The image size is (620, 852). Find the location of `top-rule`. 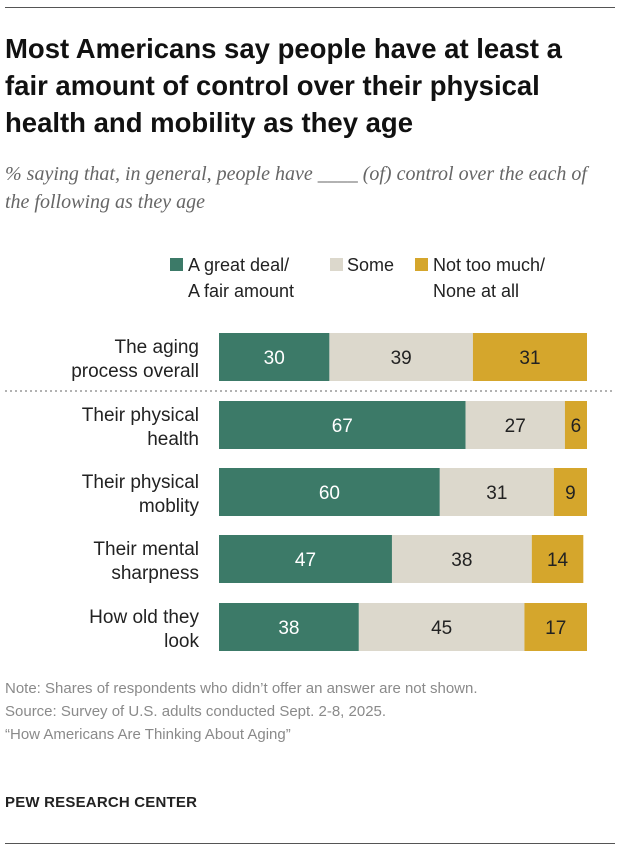

top-rule is located at coordinates (310, 7).